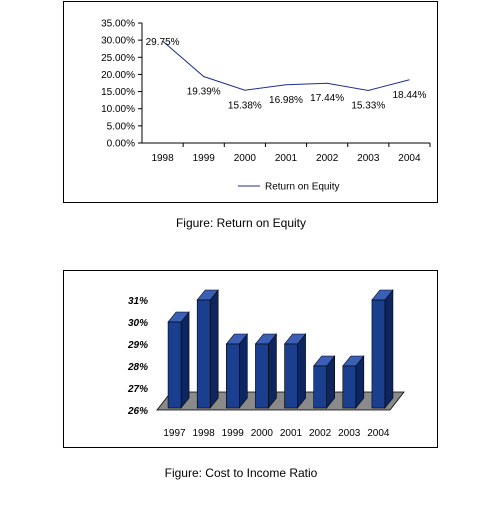 This screenshot has height=508, width=482. What do you see at coordinates (291, 433) in the screenshot?
I see `cir-x-tick-label: 2001` at bounding box center [291, 433].